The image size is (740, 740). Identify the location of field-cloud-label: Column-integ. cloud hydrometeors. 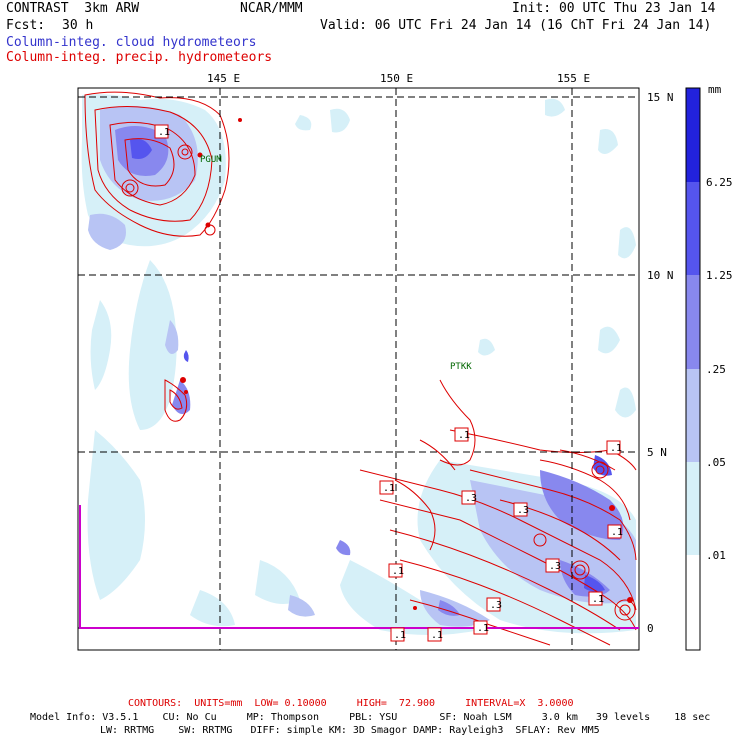
(131, 42).